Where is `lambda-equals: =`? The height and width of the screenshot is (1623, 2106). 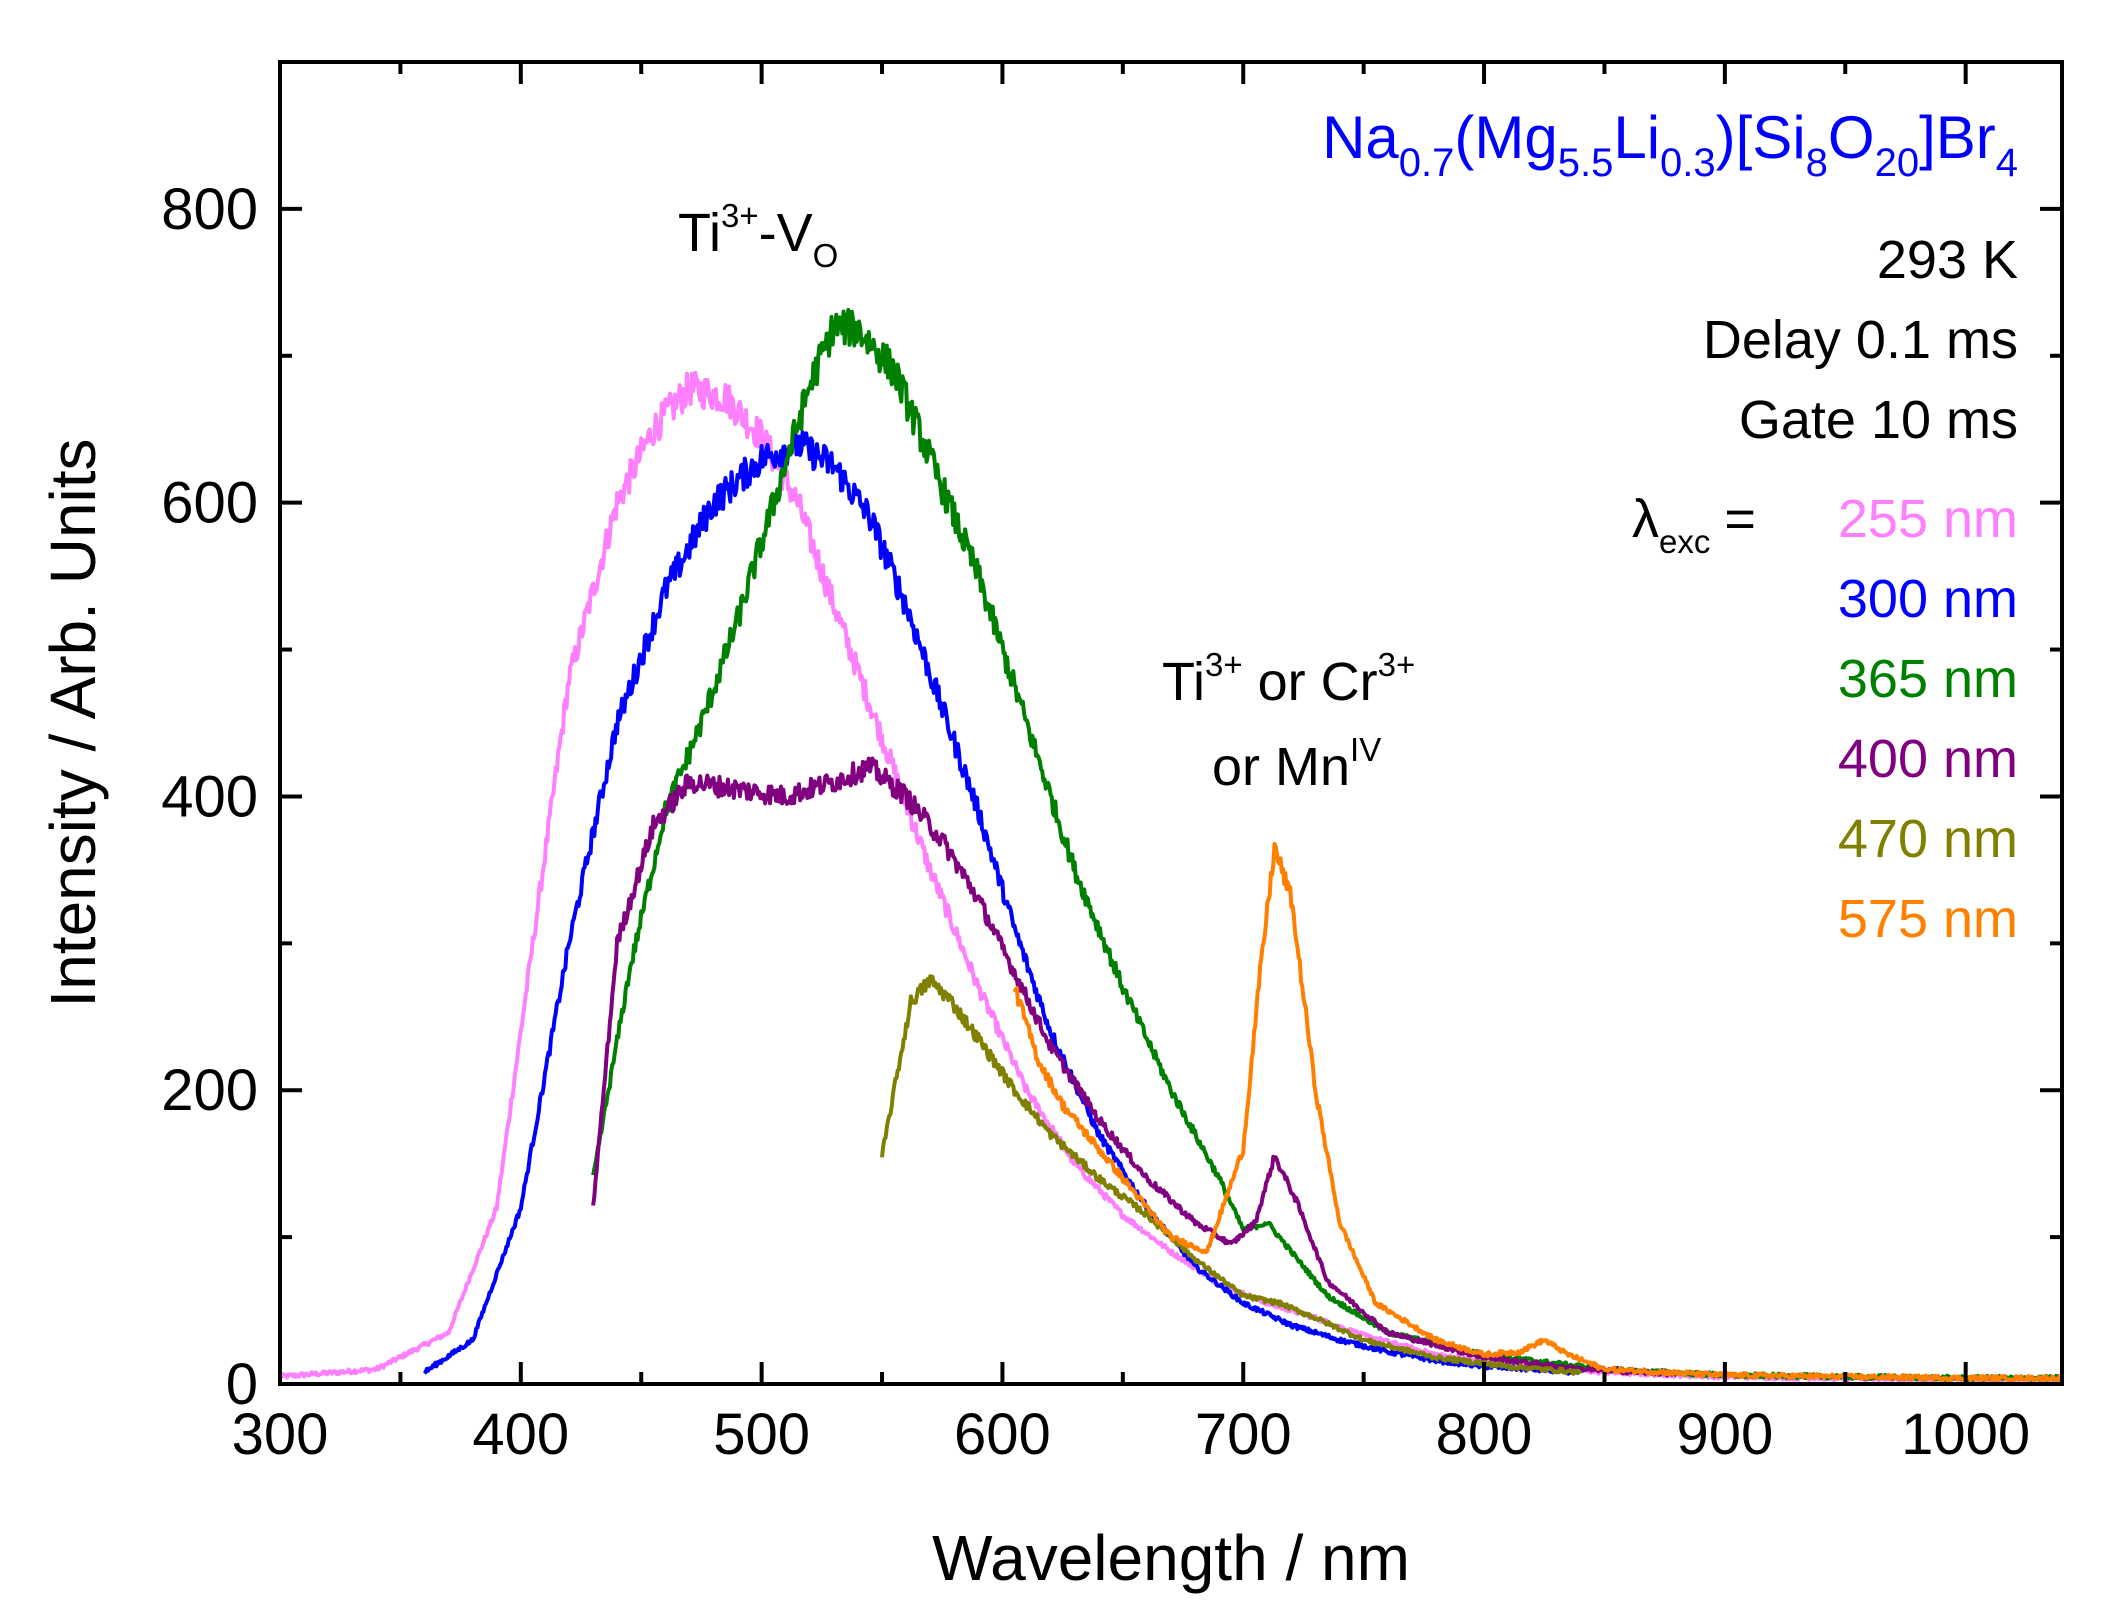 lambda-equals: = is located at coordinates (1740, 519).